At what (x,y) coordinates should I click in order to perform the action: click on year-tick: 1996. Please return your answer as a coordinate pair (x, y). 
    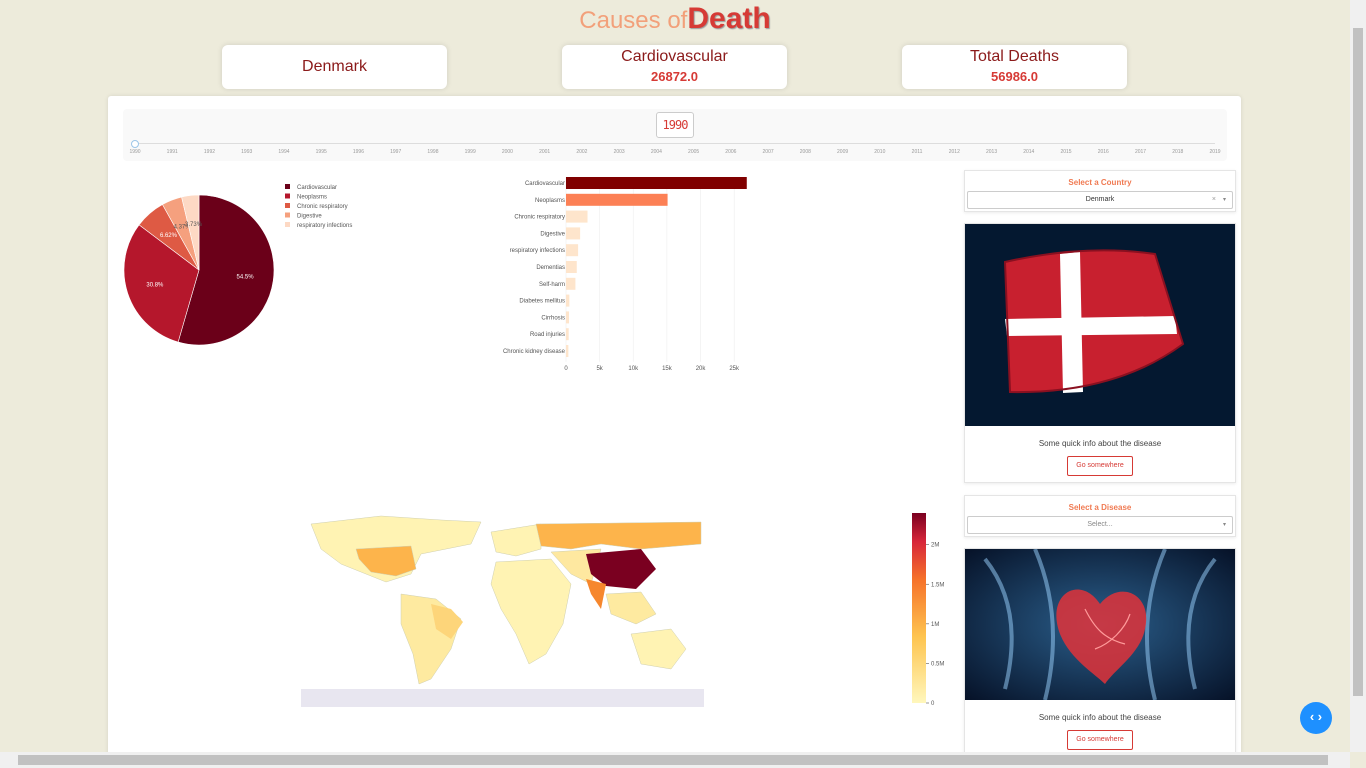
    Looking at the image, I should click on (358, 152).